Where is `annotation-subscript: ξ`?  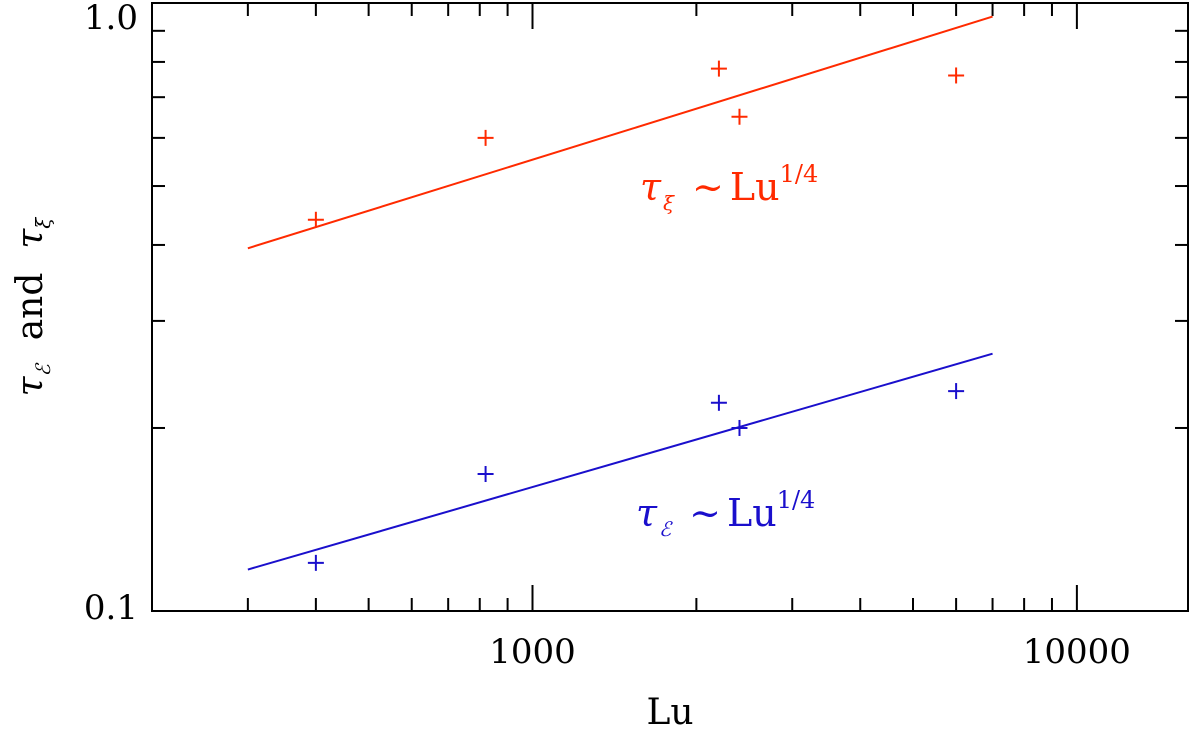 annotation-subscript: ξ is located at coordinates (669, 203).